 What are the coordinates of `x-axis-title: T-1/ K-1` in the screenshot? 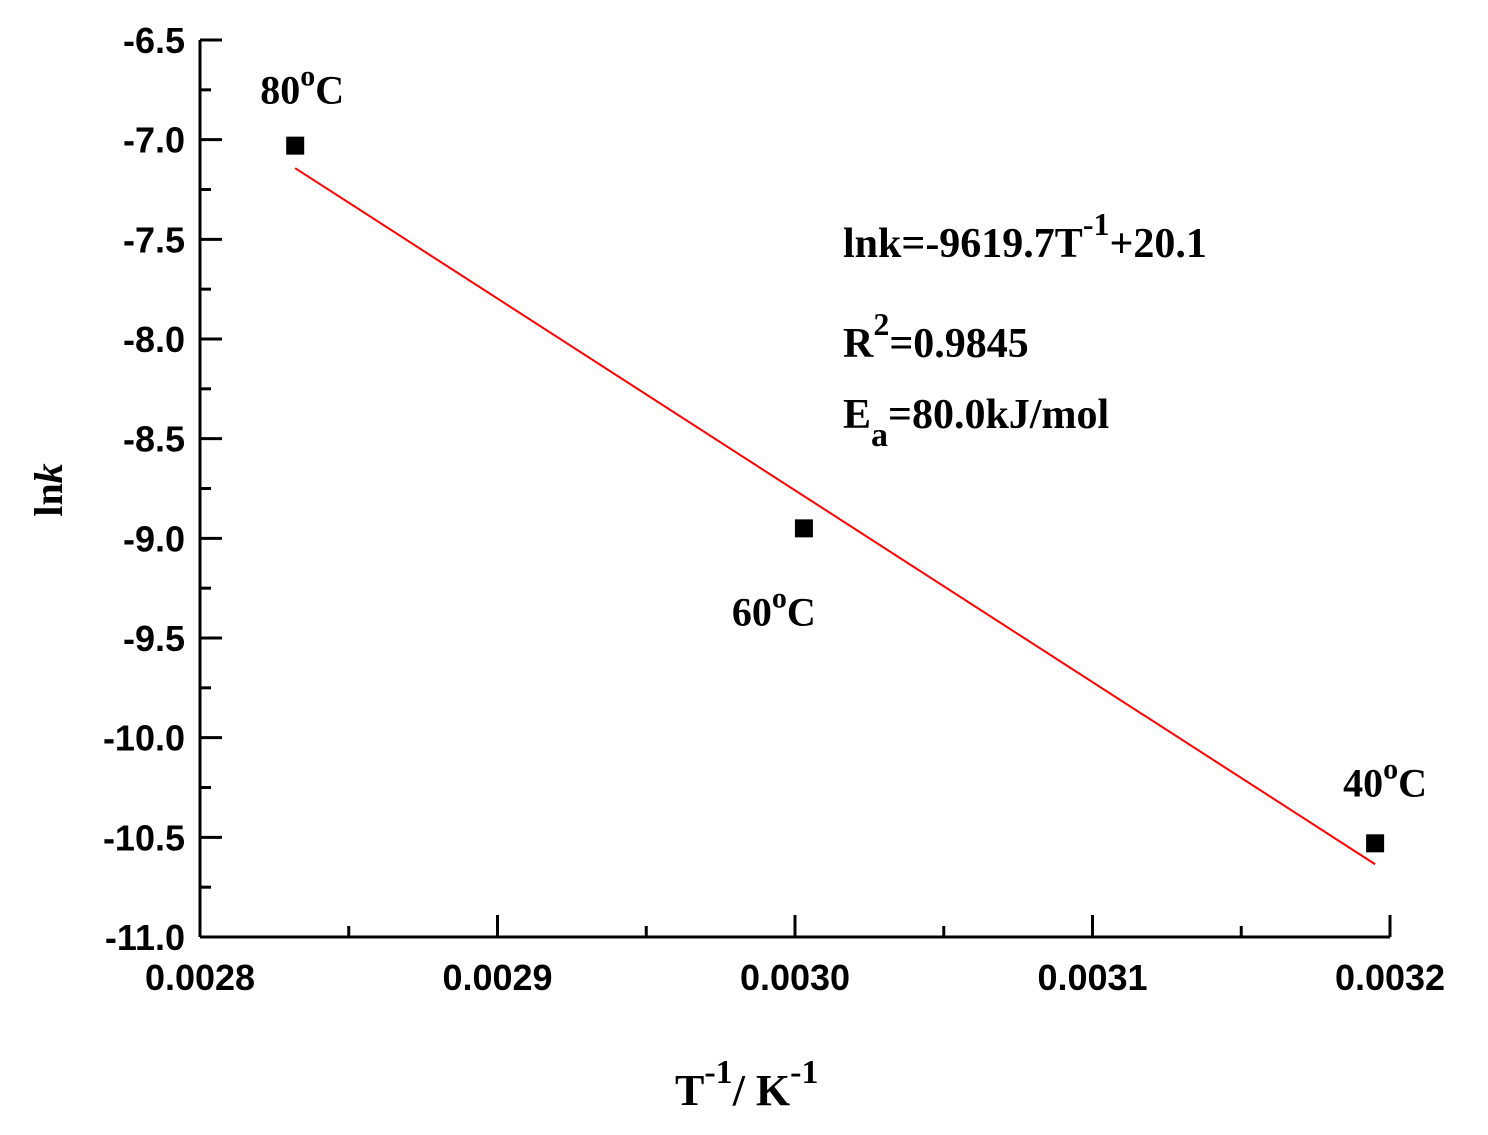 It's located at (746, 1084).